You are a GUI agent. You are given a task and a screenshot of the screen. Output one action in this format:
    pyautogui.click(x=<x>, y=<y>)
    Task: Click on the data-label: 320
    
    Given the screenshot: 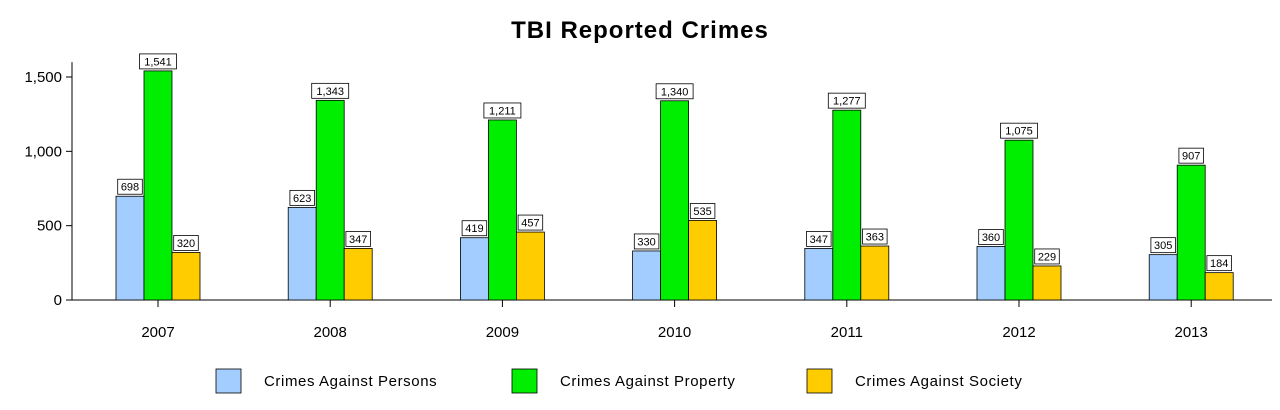 What is the action you would take?
    pyautogui.click(x=186, y=244)
    